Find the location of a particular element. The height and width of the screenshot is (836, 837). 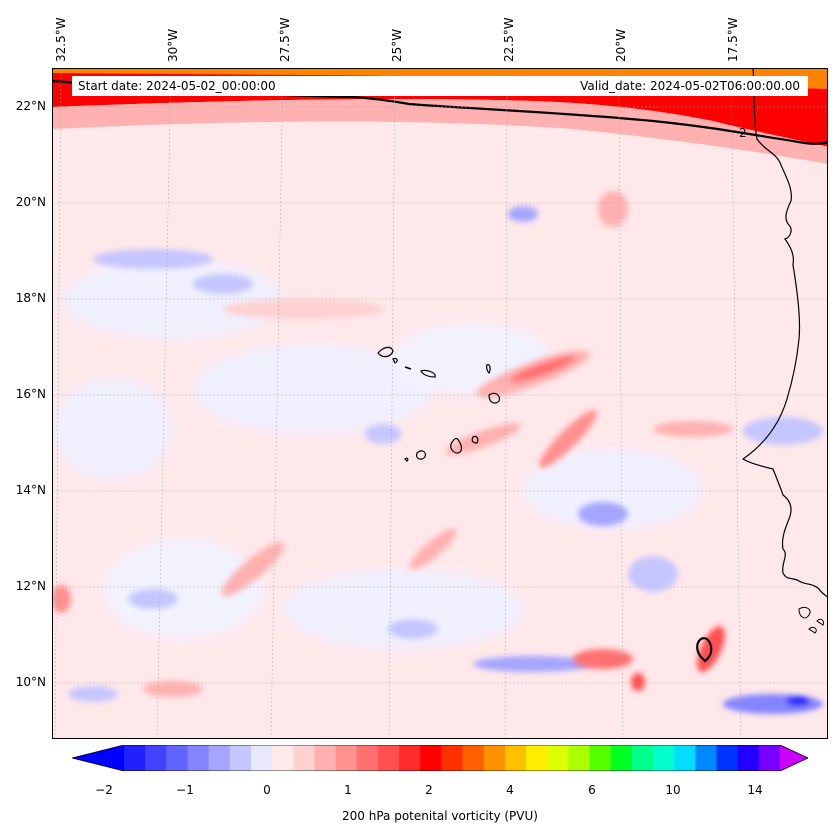

latitude-label: 16°N is located at coordinates (30, 394).